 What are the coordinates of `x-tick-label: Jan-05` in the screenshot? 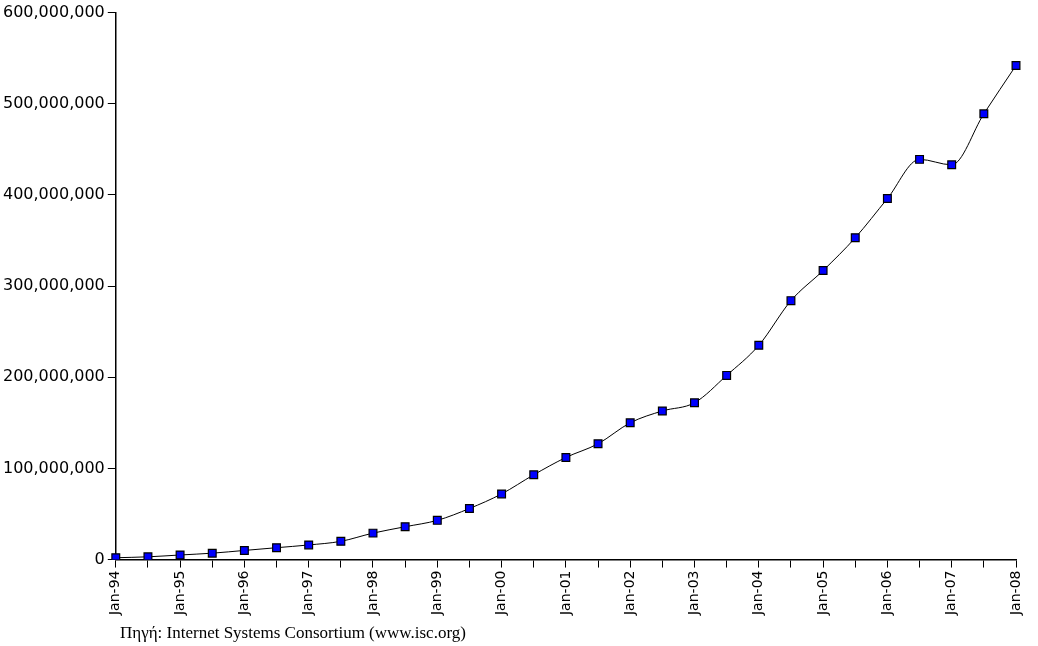 It's located at (821, 593).